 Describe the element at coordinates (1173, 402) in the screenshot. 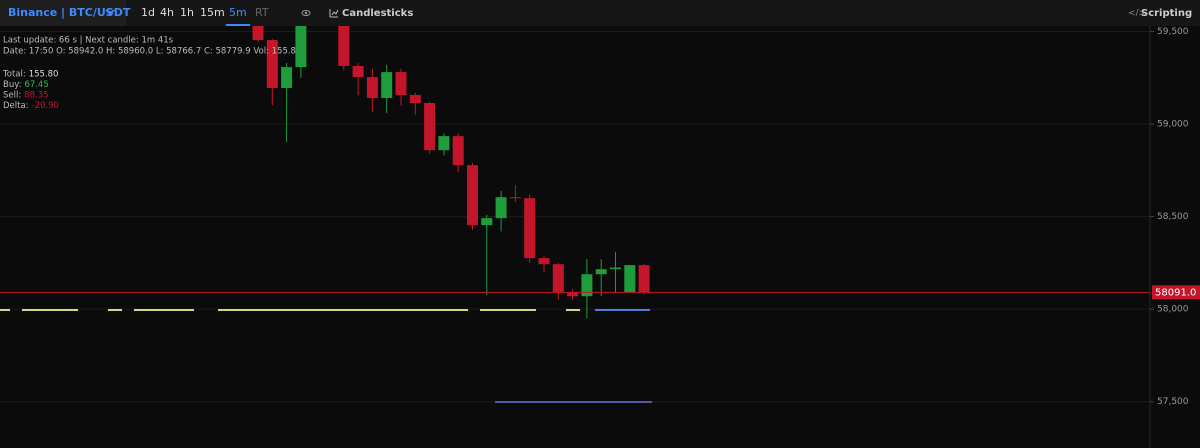

I see `y-tick-label: 57,500` at that location.